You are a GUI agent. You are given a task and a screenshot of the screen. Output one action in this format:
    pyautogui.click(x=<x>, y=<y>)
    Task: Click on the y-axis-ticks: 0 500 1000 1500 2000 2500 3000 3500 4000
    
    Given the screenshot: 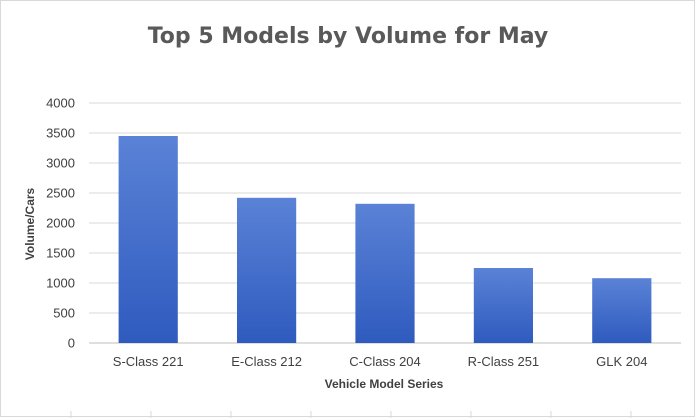 What is the action you would take?
    pyautogui.click(x=60, y=223)
    